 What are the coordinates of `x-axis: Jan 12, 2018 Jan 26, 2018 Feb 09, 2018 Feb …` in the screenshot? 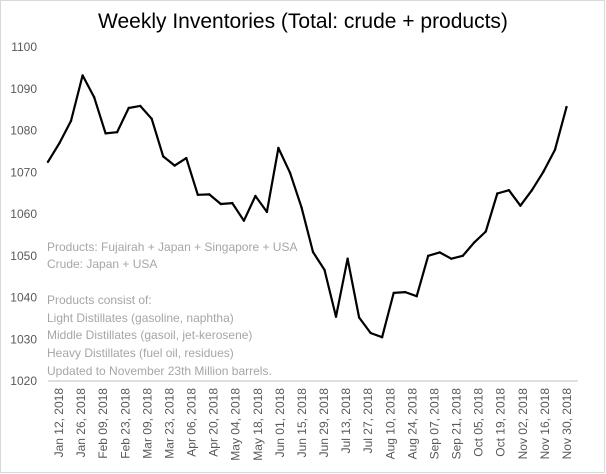 It's located at (313, 420).